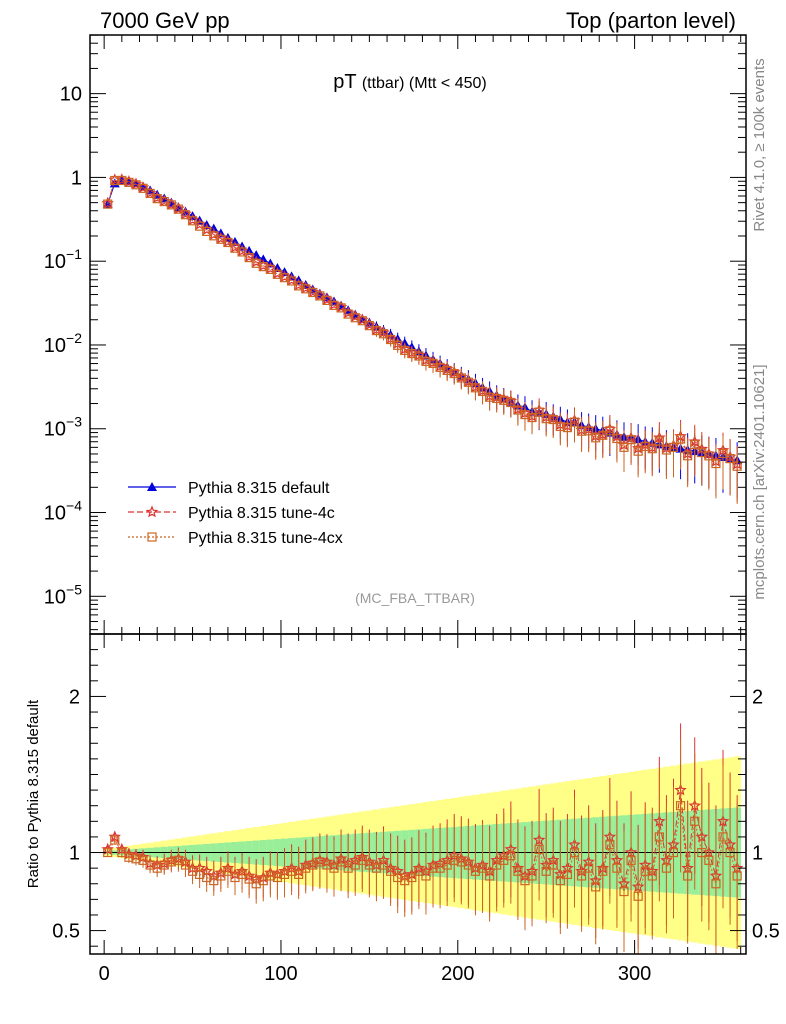 This screenshot has width=786, height=1024. Describe the element at coordinates (757, 697) in the screenshot. I see `y-tick-label-ratio-right: 2` at that location.